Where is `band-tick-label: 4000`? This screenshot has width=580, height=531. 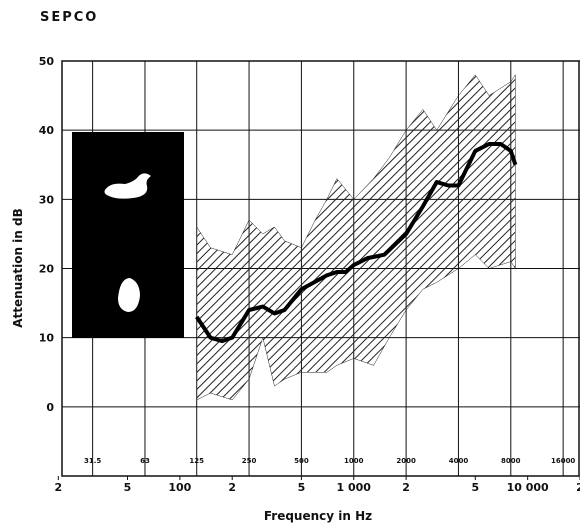 band-tick-label: 4000 is located at coordinates (459, 461).